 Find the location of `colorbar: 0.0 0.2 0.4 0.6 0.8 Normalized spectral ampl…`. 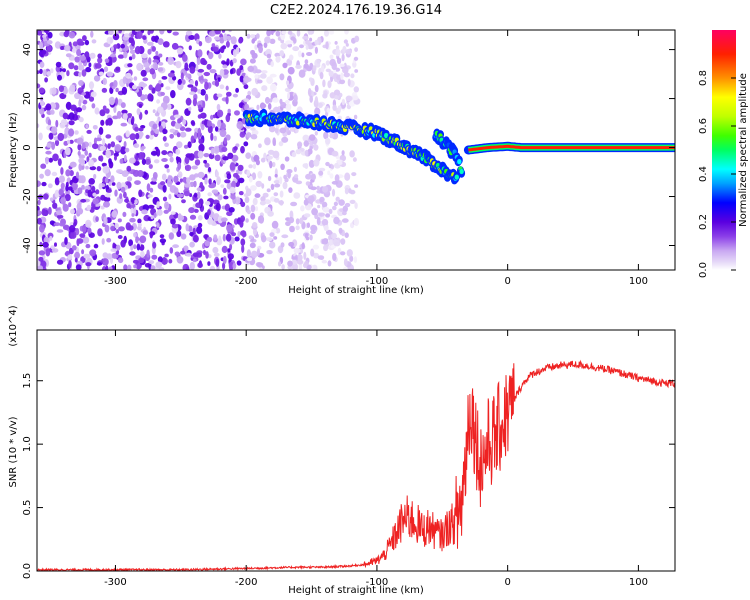

colorbar: 0.0 0.2 0.4 0.6 0.8 Normalized spectral ampl… is located at coordinates (723, 154).